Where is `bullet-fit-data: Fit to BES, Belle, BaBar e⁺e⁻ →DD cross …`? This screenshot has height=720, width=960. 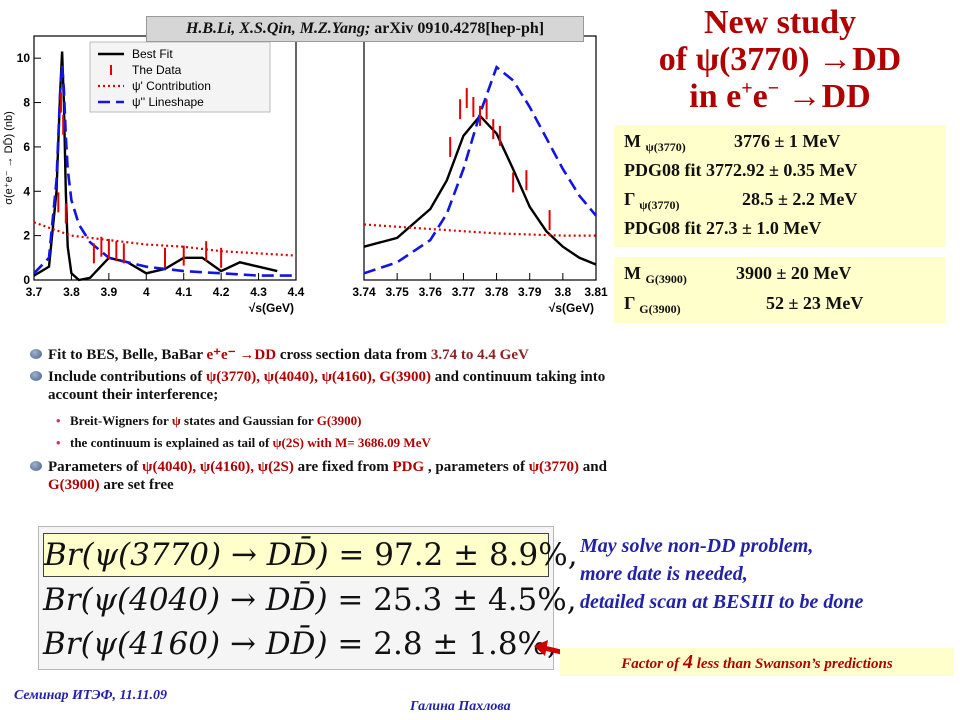
bullet-fit-data: Fit to BES, Belle, BaBar e⁺e⁻ →DD cross … is located at coordinates (454, 355).